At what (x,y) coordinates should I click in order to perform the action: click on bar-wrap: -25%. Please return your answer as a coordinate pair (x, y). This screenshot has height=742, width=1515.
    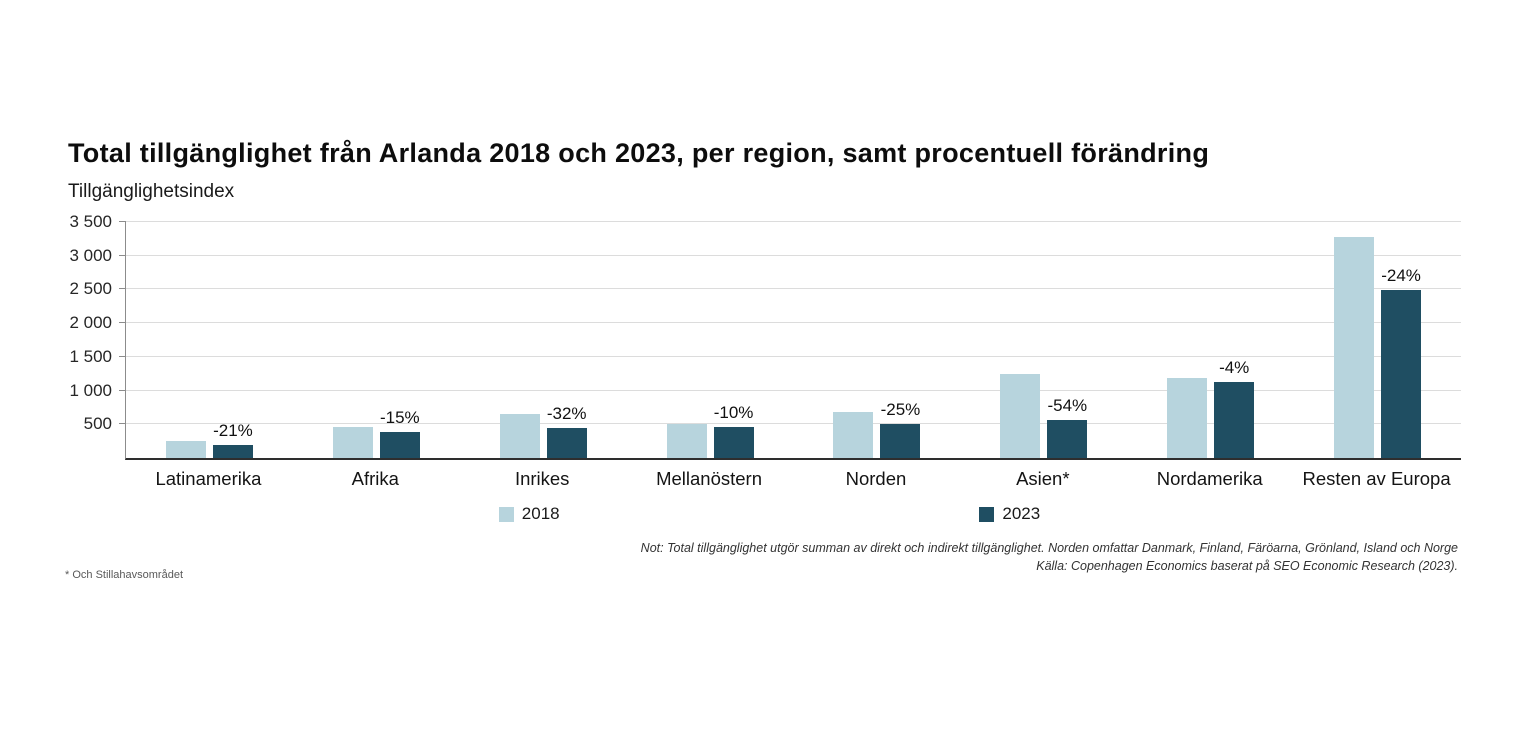
    Looking at the image, I should click on (900, 340).